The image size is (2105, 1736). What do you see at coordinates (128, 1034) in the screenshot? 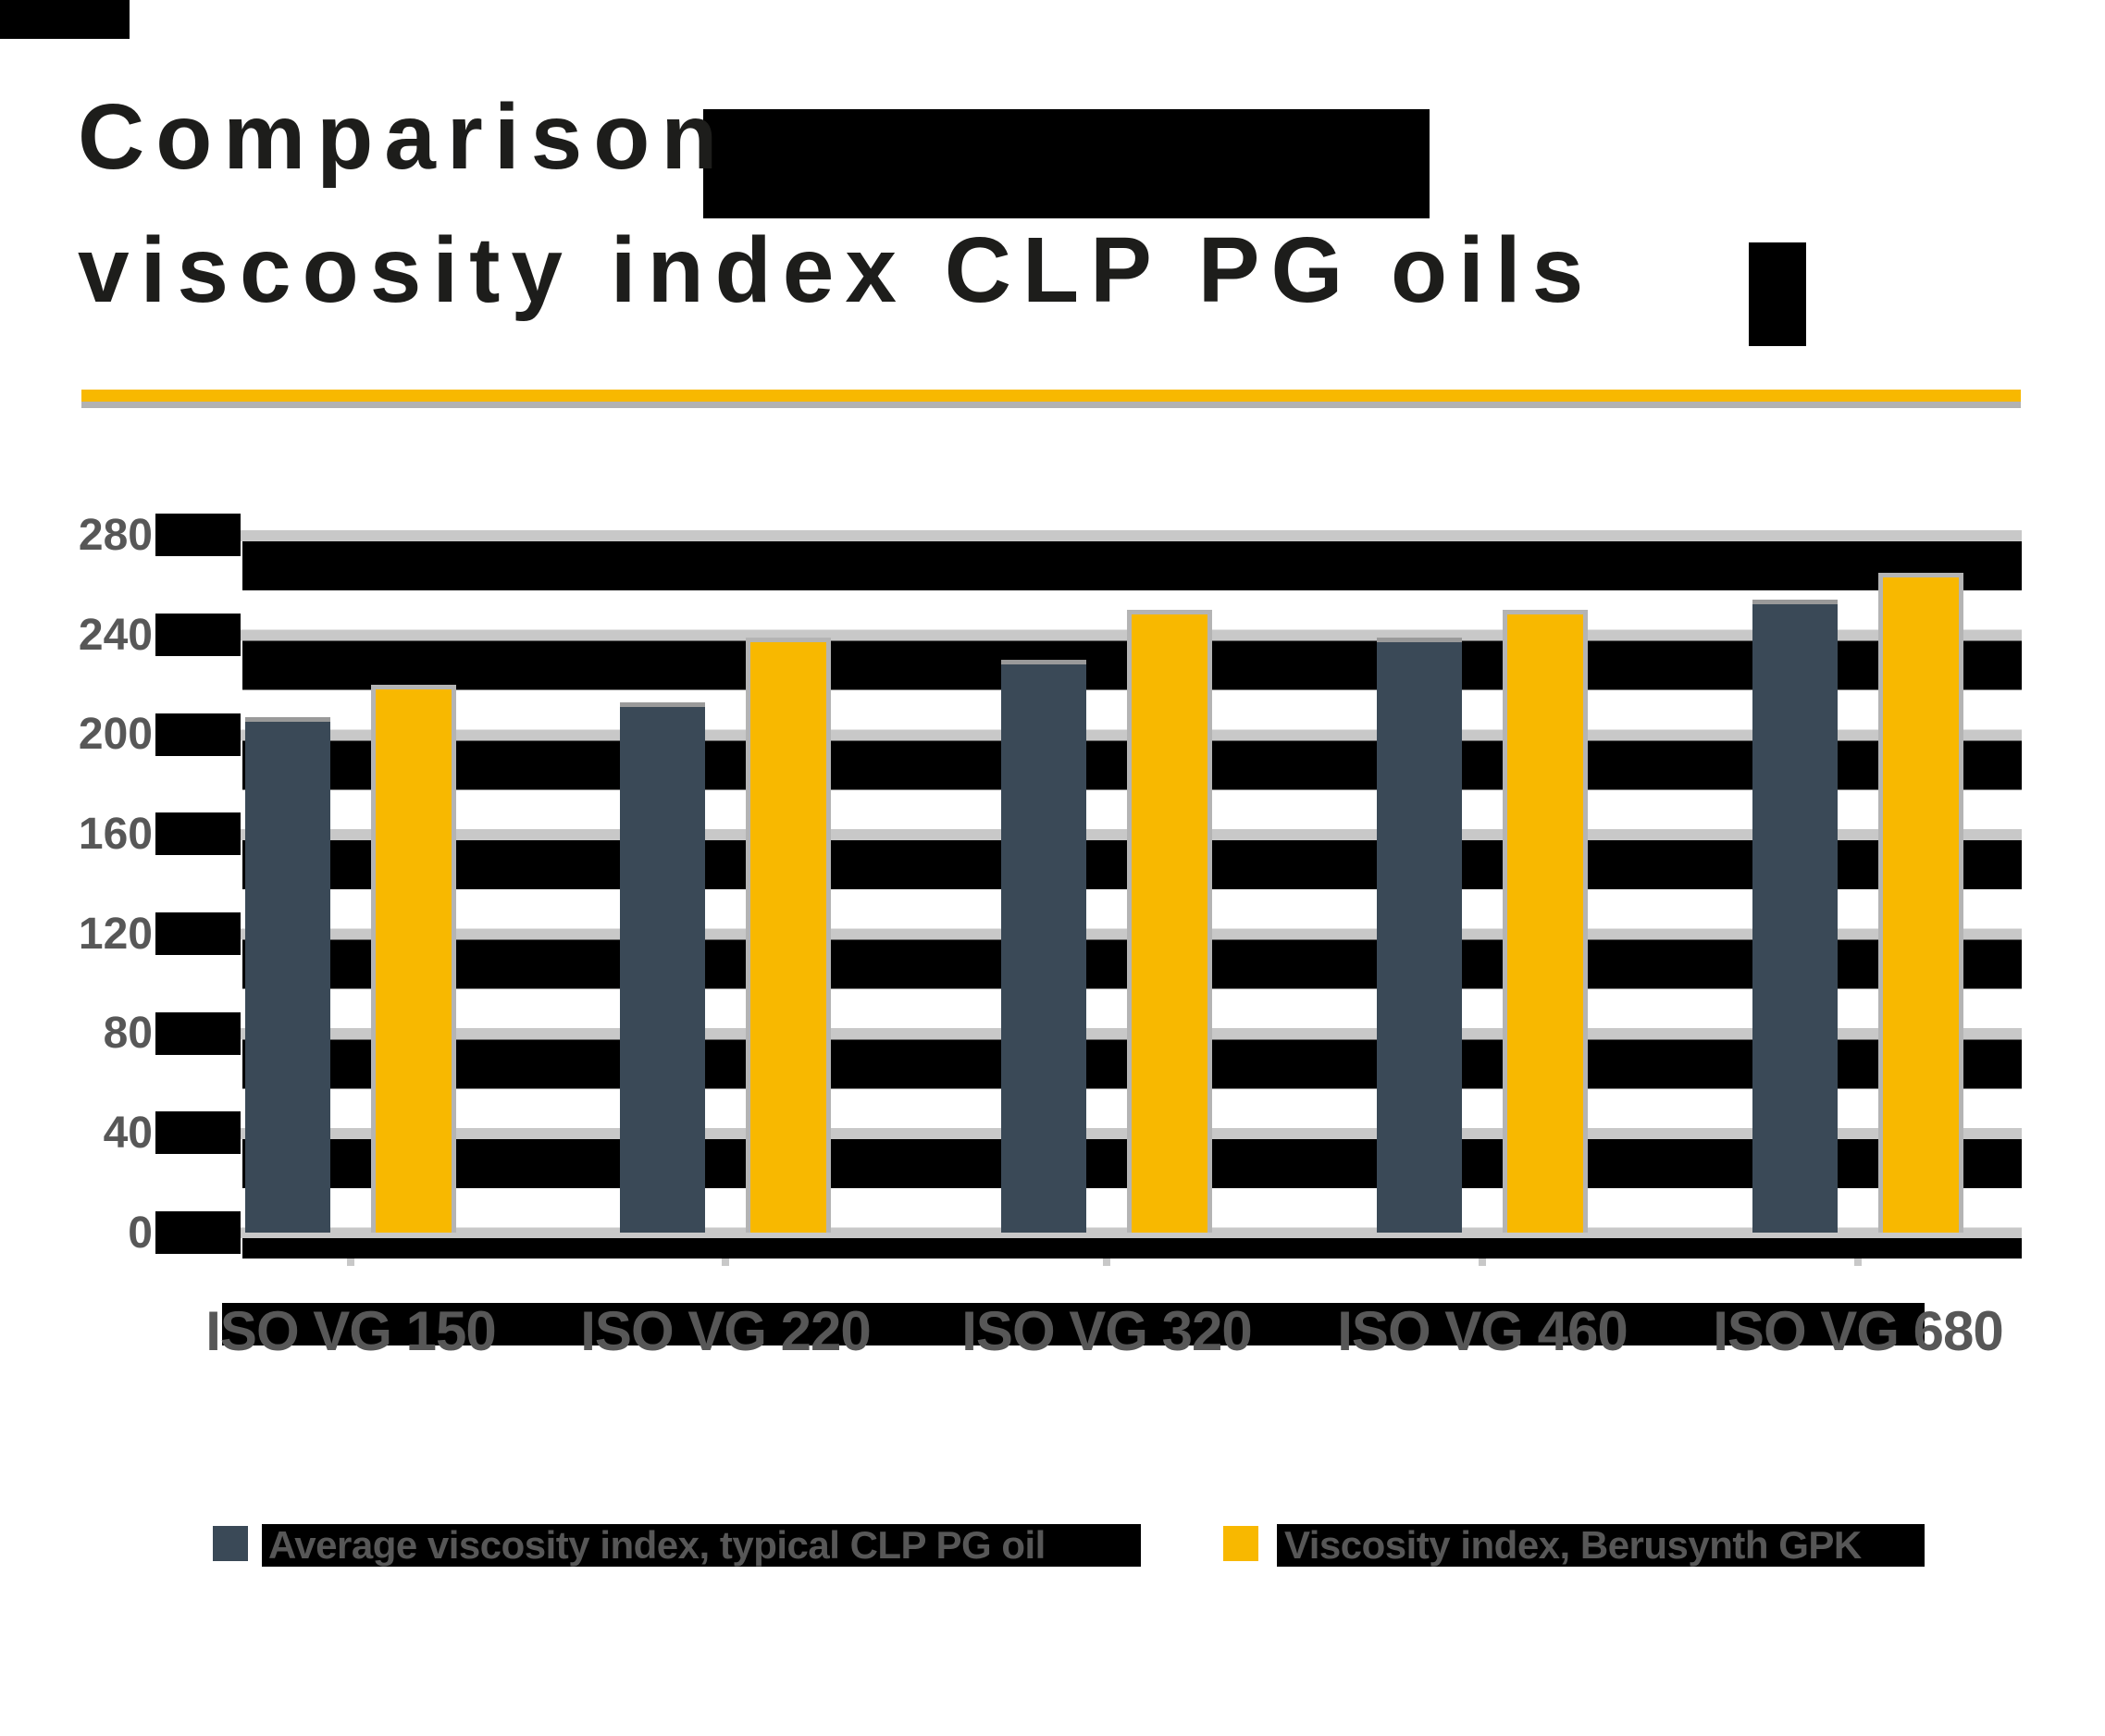
I see `y-axis-tick-label-80: 80` at bounding box center [128, 1034].